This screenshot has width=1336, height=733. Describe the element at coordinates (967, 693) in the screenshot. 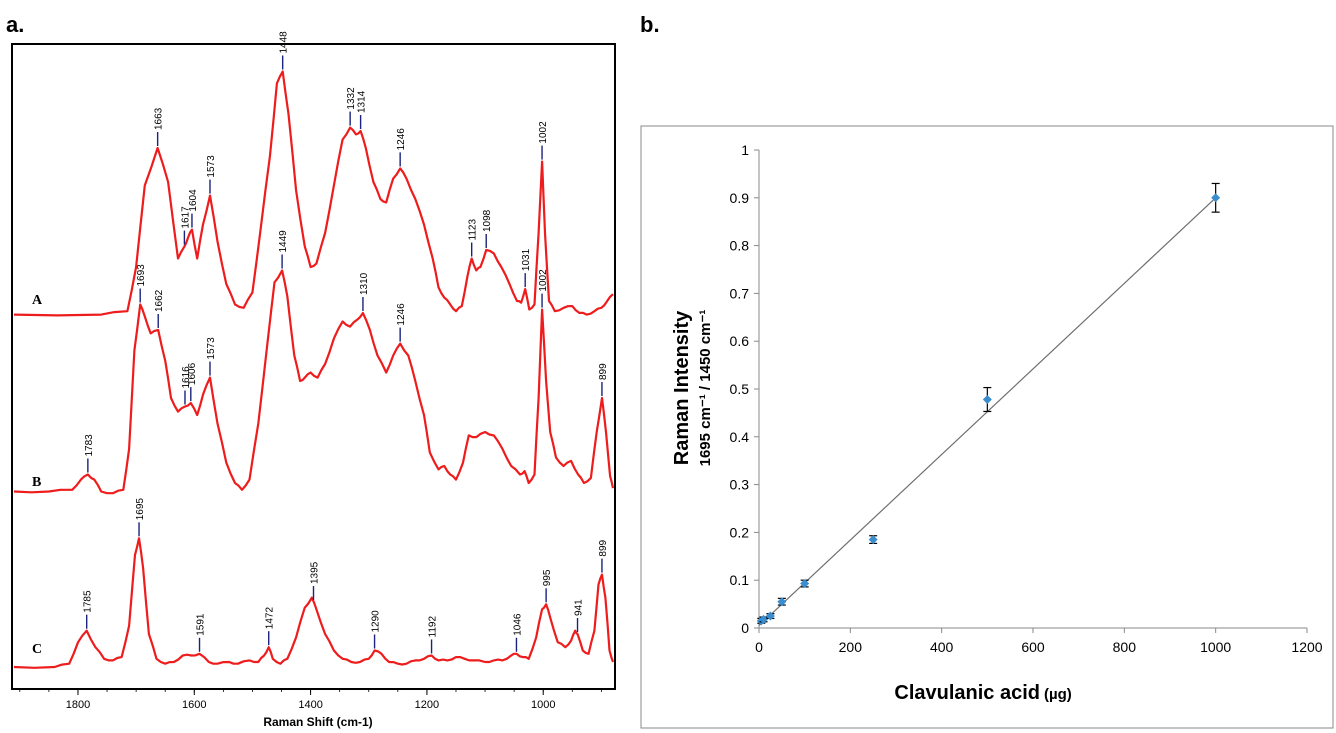

I see `x-axis-label-b: Clavulanic acid` at that location.